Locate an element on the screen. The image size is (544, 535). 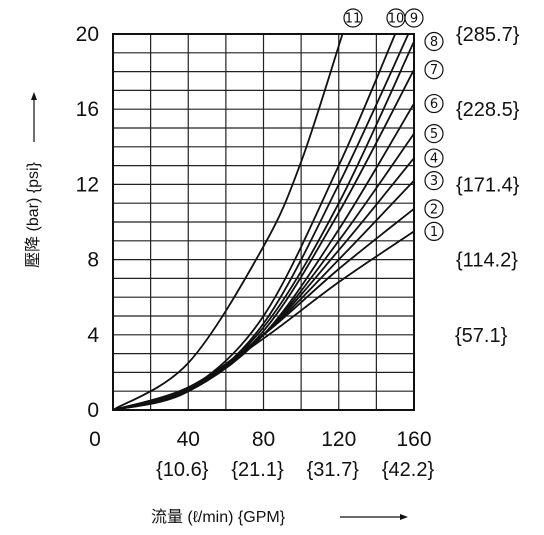
series-marker-label: 10 is located at coordinates (396, 19).